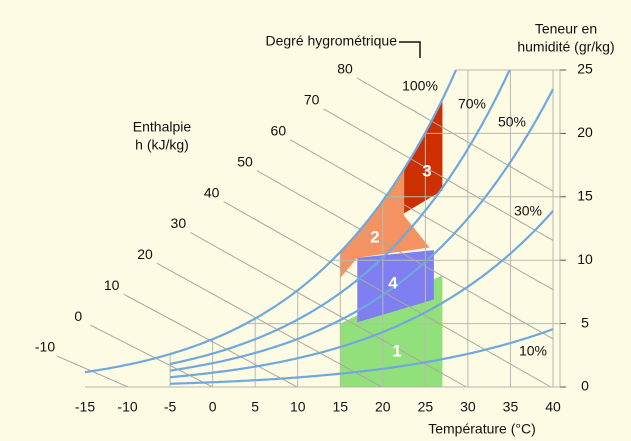  Describe the element at coordinates (585, 322) in the screenshot. I see `y2-tick-label: 5` at that location.